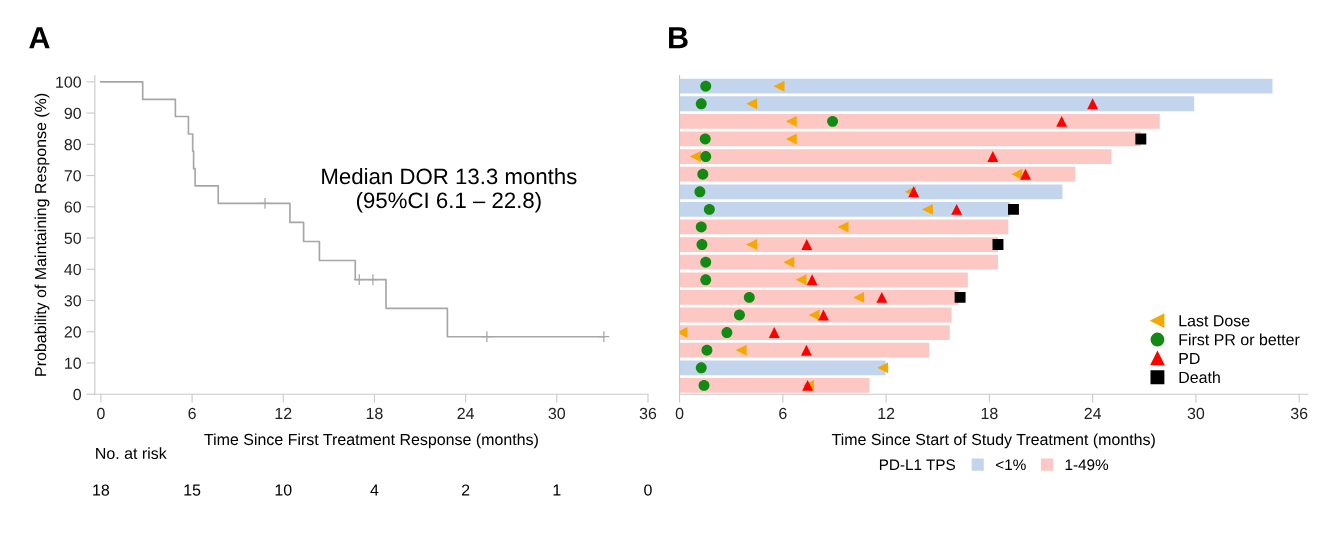 This screenshot has height=540, width=1317. What do you see at coordinates (917, 465) in the screenshot?
I see `legend-title: PD-L1 TPS` at bounding box center [917, 465].